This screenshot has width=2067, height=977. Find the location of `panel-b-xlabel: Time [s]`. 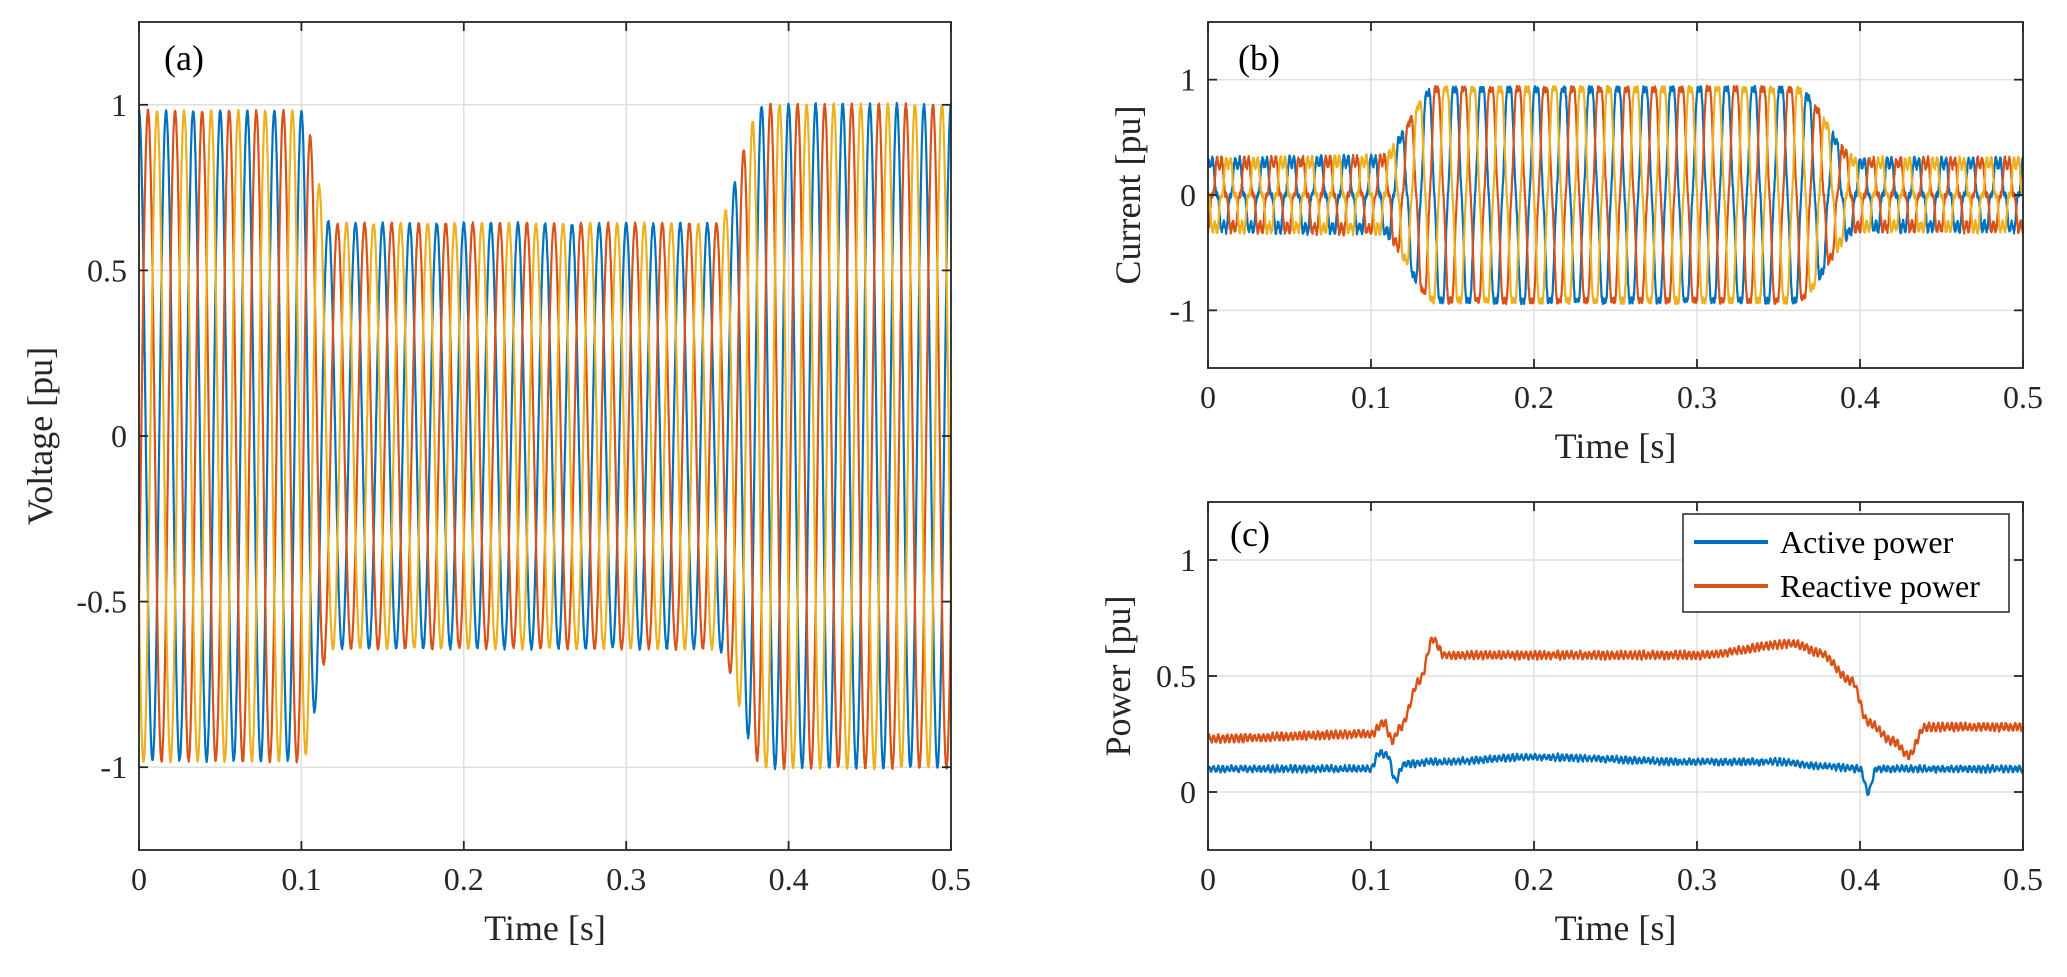

panel-b-xlabel: Time [s] is located at coordinates (1616, 446).